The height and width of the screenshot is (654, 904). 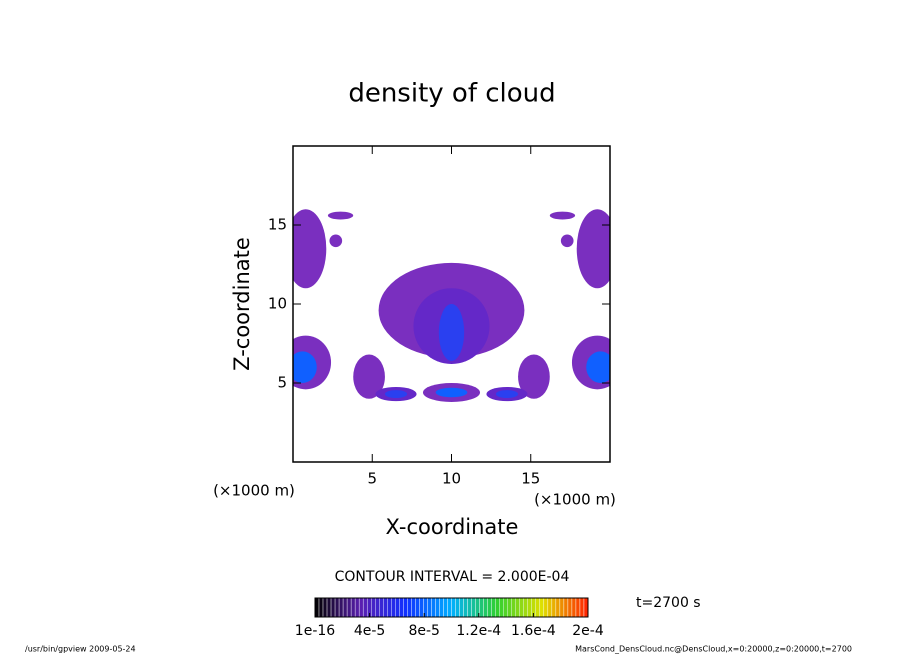 I want to click on colorbar-tick-label: 8e-5, so click(x=423, y=631).